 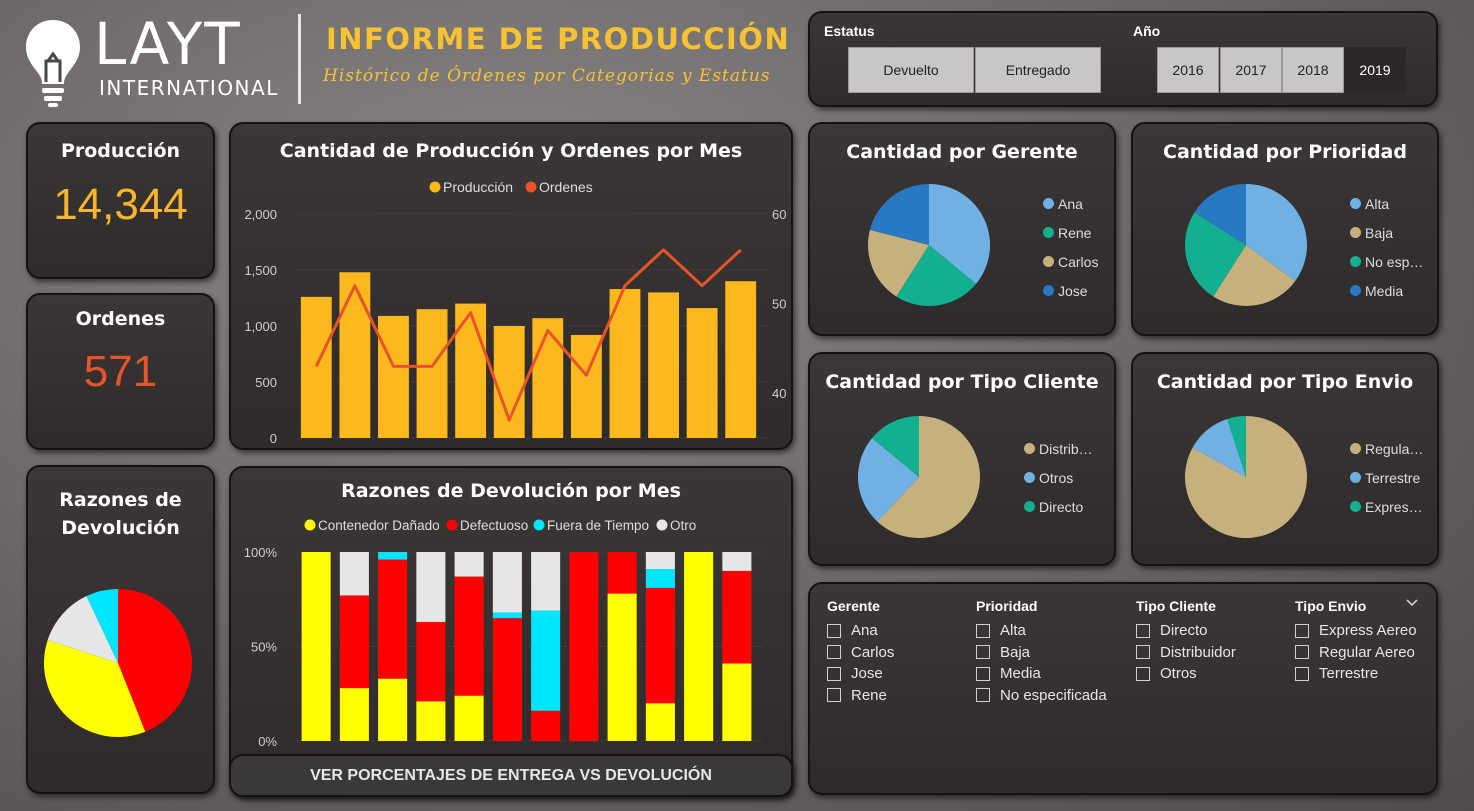 I want to click on legend-label: Carlos, so click(x=1078, y=261).